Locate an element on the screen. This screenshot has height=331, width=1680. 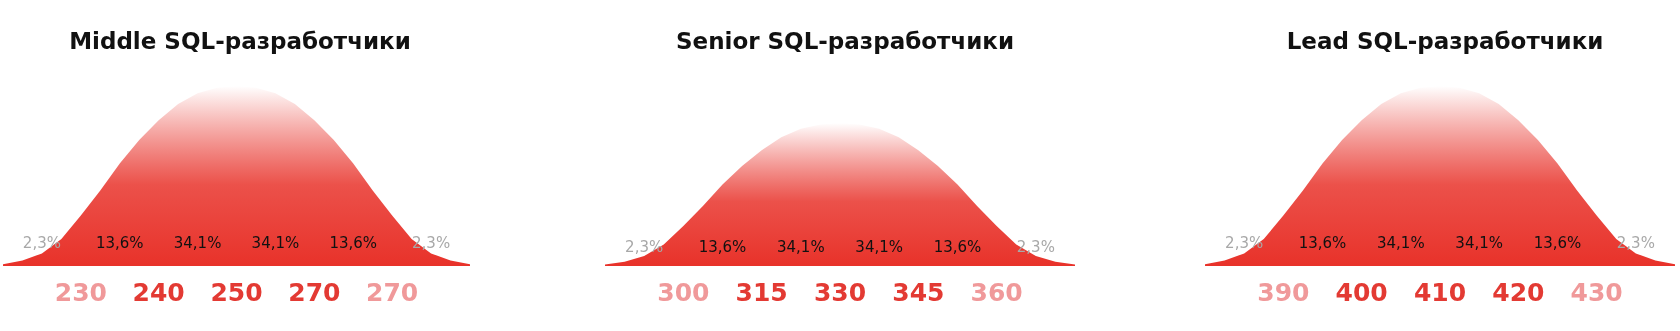
x-tick-label: 390 is located at coordinates (1283, 292).